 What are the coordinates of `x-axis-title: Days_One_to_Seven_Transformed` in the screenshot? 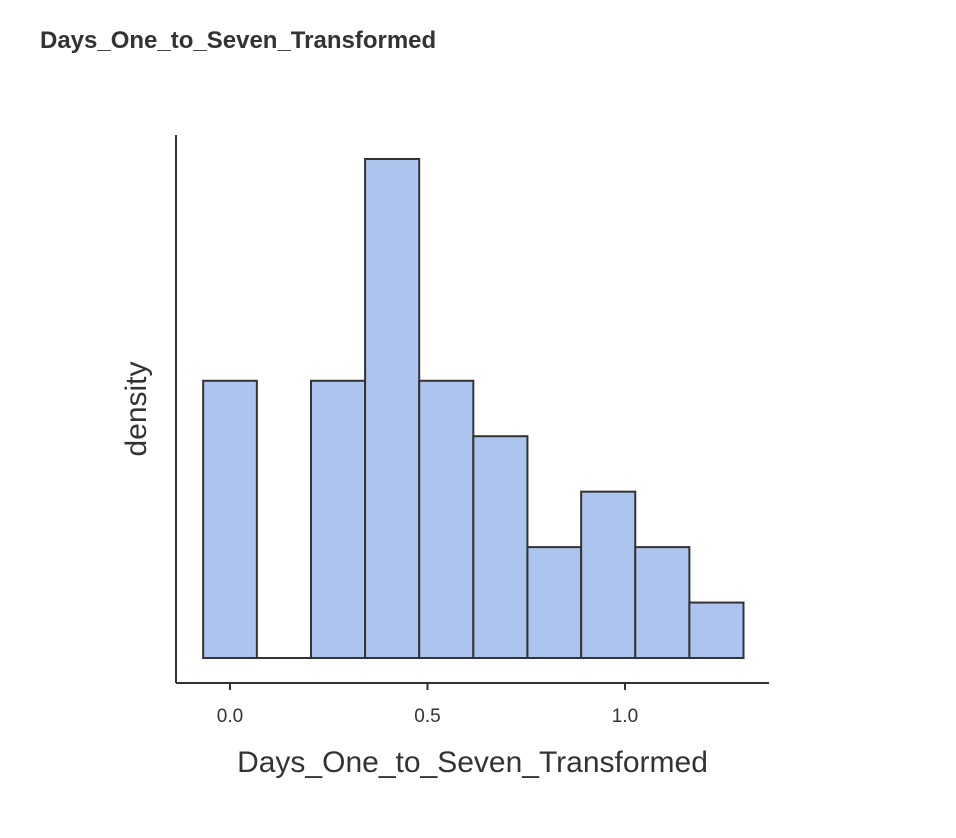 It's located at (472, 762).